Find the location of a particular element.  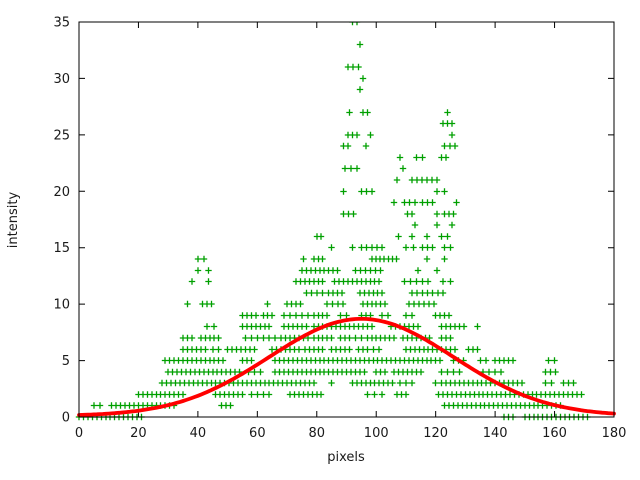

y-tick-label: 25 is located at coordinates (61, 135).